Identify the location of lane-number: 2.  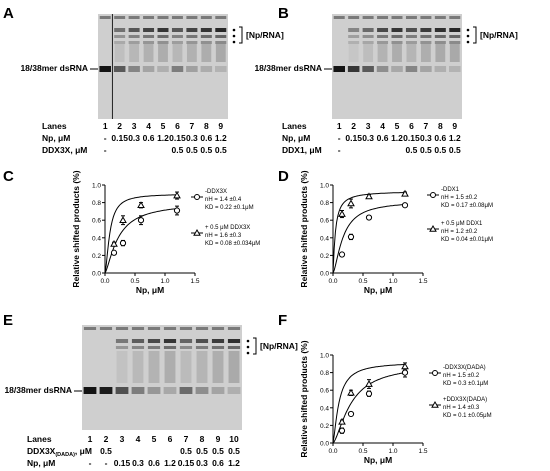
(119, 126).